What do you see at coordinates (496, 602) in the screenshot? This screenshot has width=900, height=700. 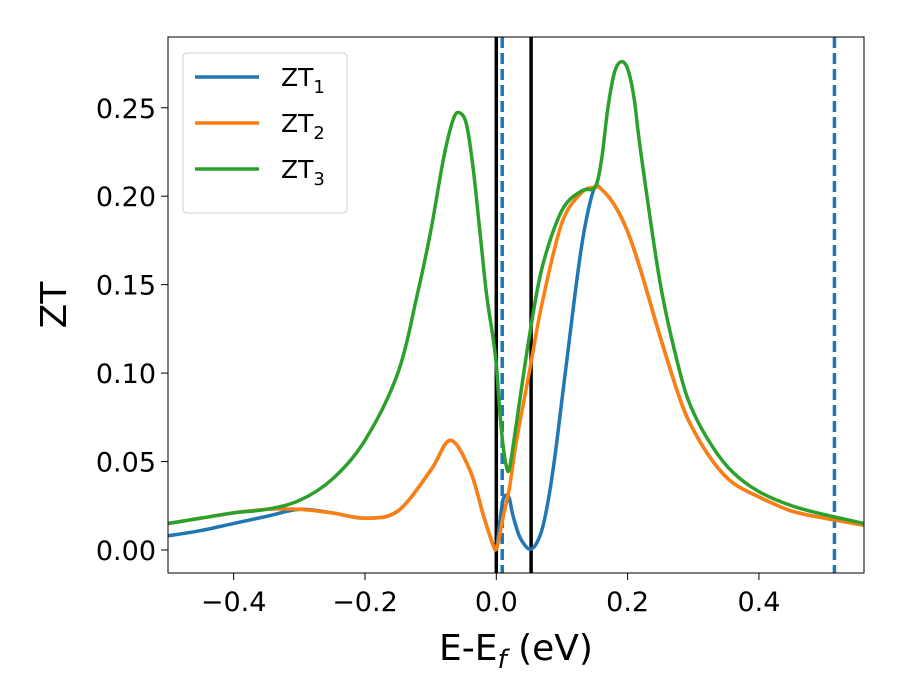 I see `x-tick-label: 0.0` at bounding box center [496, 602].